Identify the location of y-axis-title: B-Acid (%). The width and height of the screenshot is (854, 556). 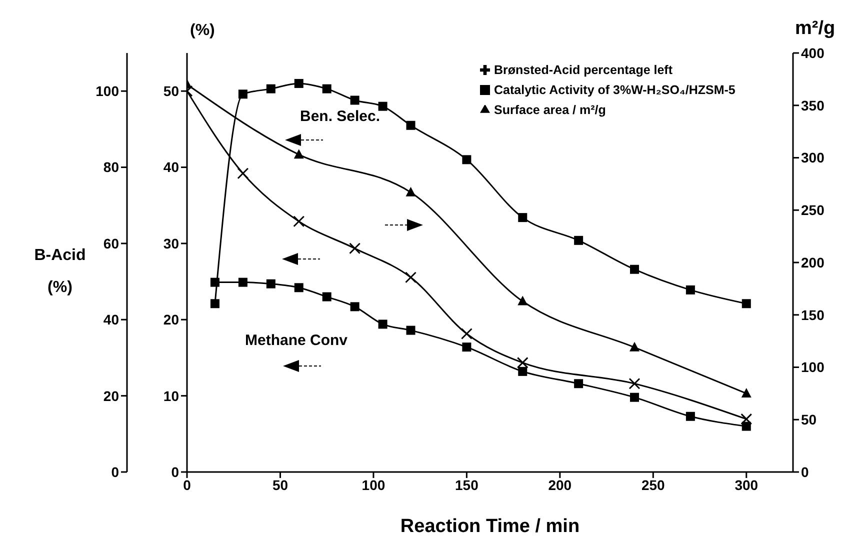
(60, 272).